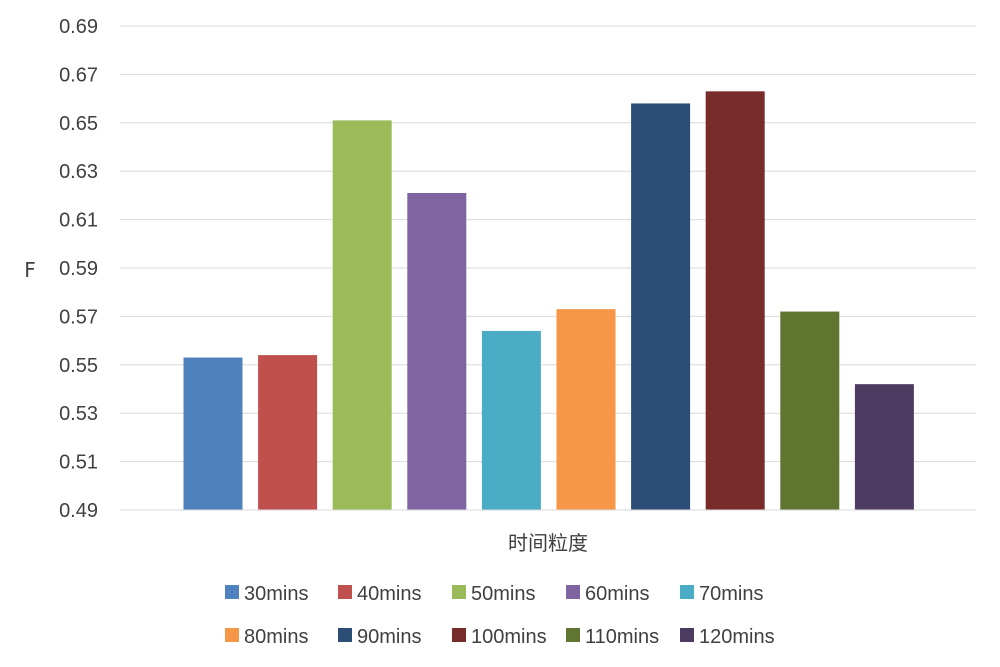 The height and width of the screenshot is (667, 1000). Describe the element at coordinates (288, 432) in the screenshot. I see `bar-40mins` at that location.